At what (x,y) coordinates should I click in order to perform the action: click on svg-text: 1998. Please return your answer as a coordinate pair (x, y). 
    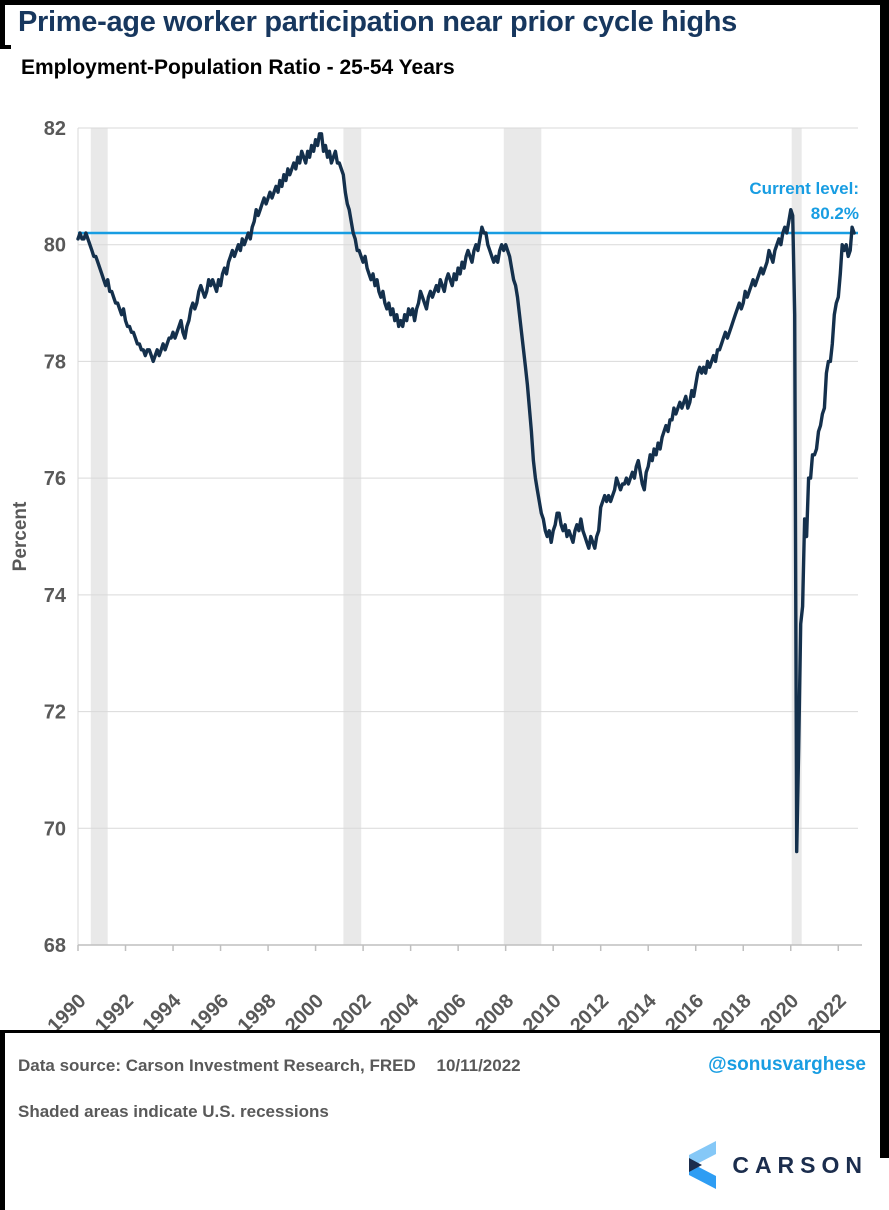
    Looking at the image, I should click on (257, 1010).